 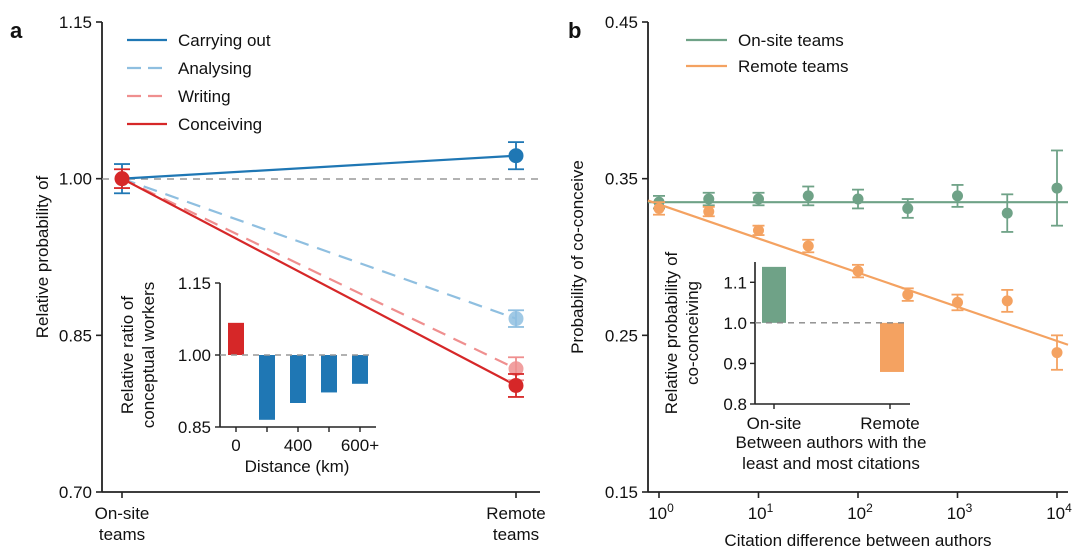 What do you see at coordinates (692, 333) in the screenshot?
I see `inset-y-axis-label-b: co-conceiving` at bounding box center [692, 333].